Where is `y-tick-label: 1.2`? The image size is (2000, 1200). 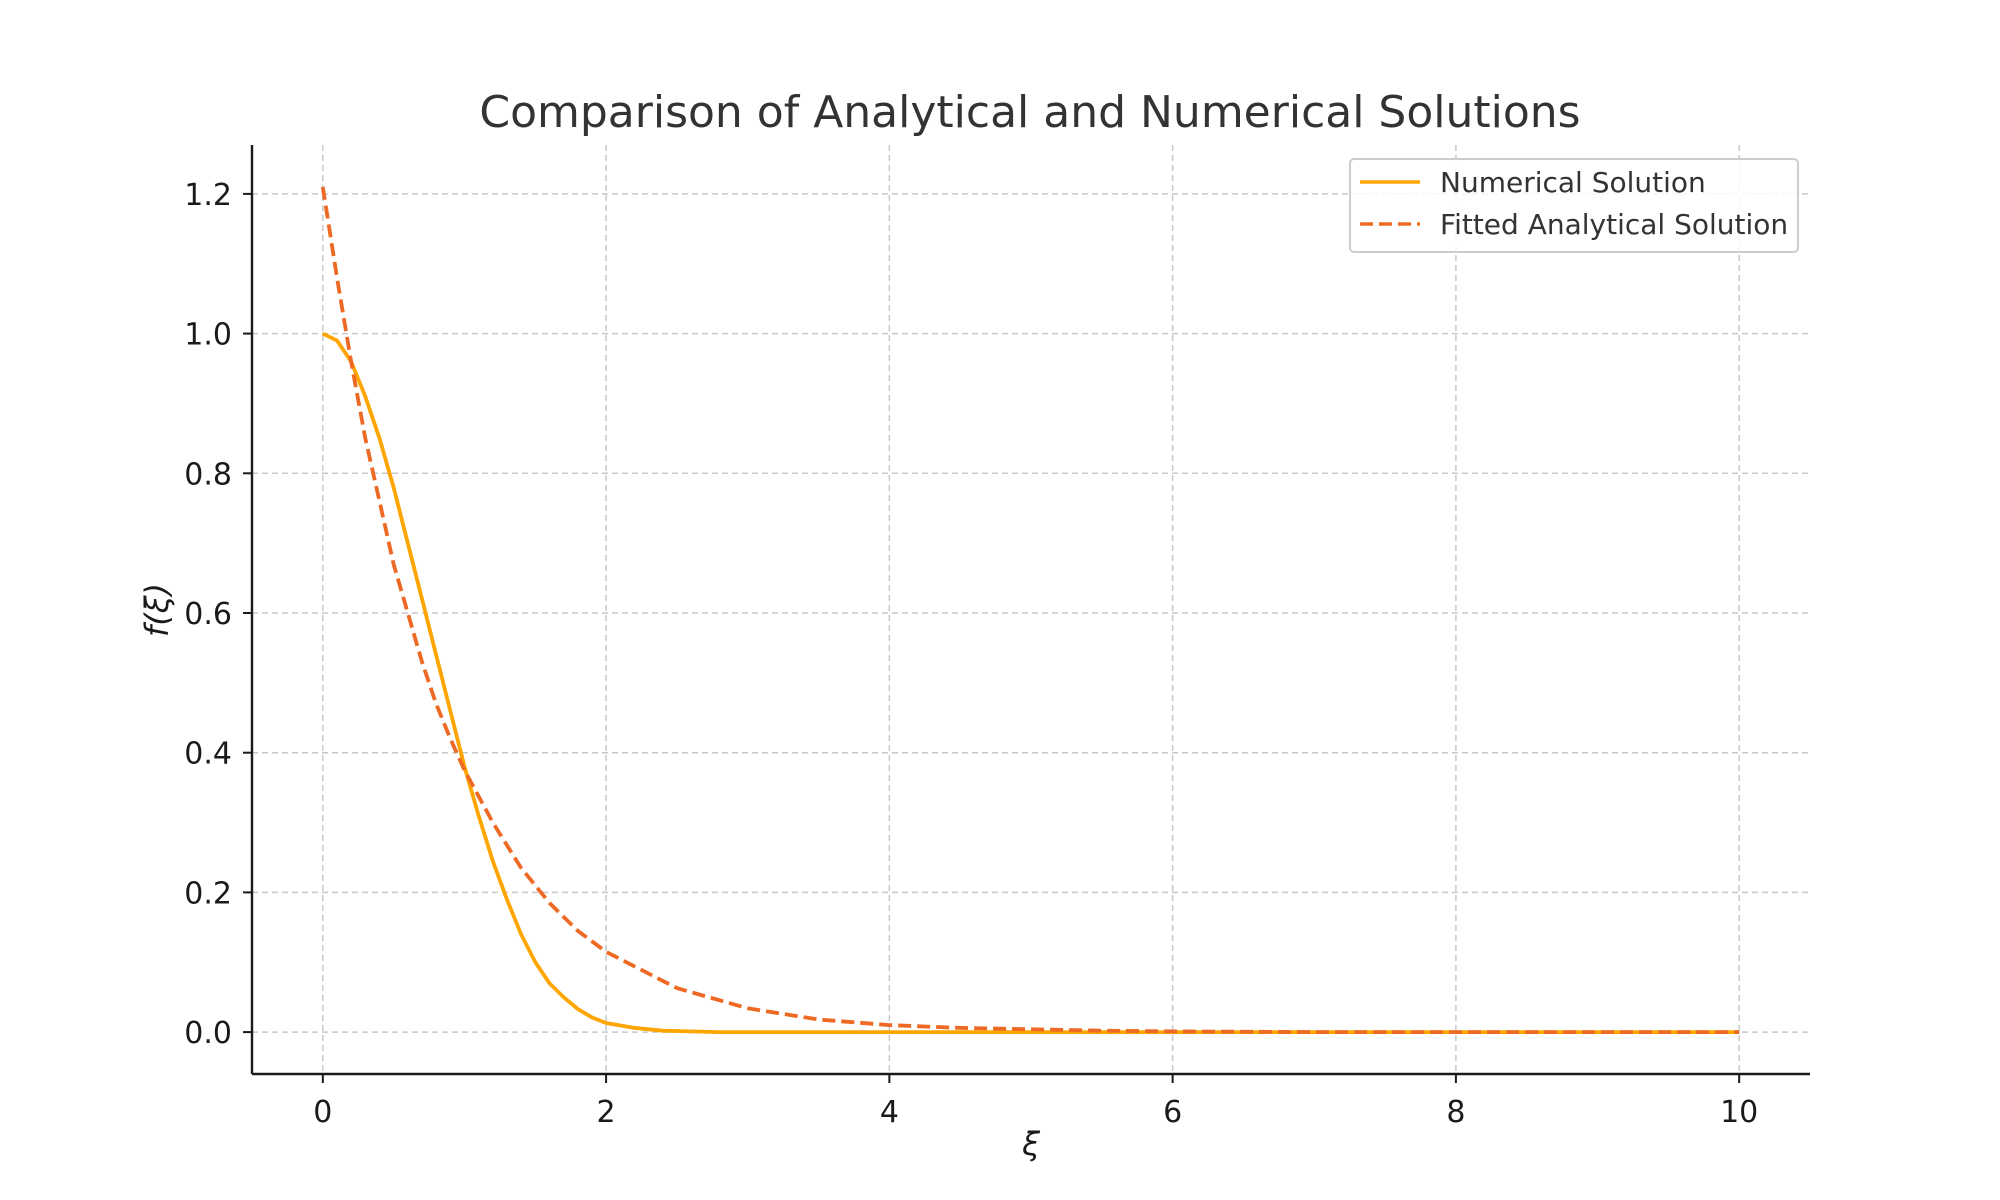 y-tick-label: 1.2 is located at coordinates (208, 195).